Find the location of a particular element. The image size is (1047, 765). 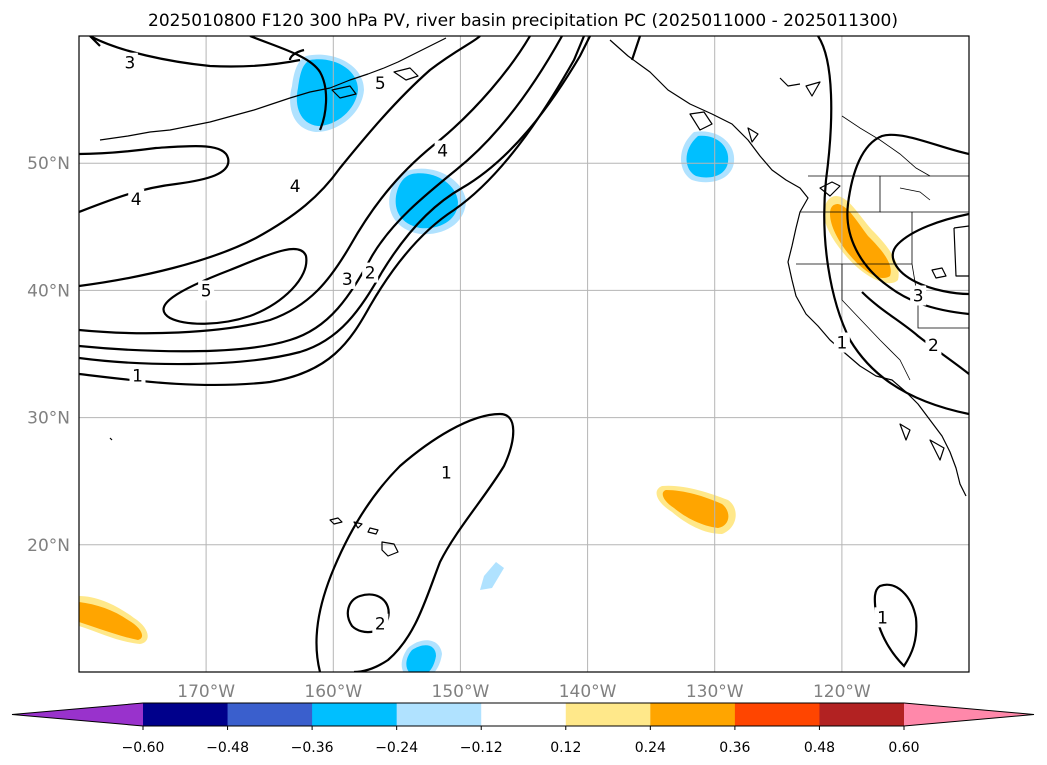

colorbar-tick-label: −0.24 is located at coordinates (396, 748).